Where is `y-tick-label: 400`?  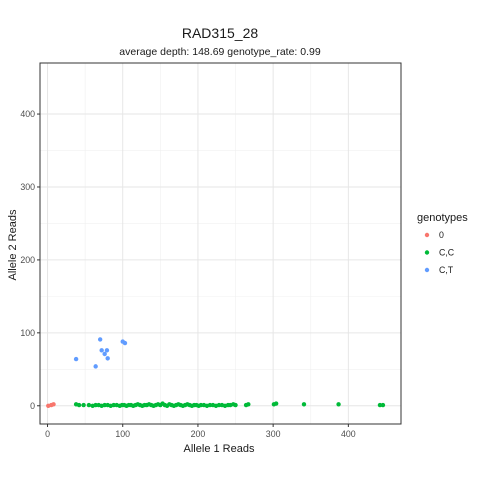
y-tick-label: 400 is located at coordinates (27, 114).